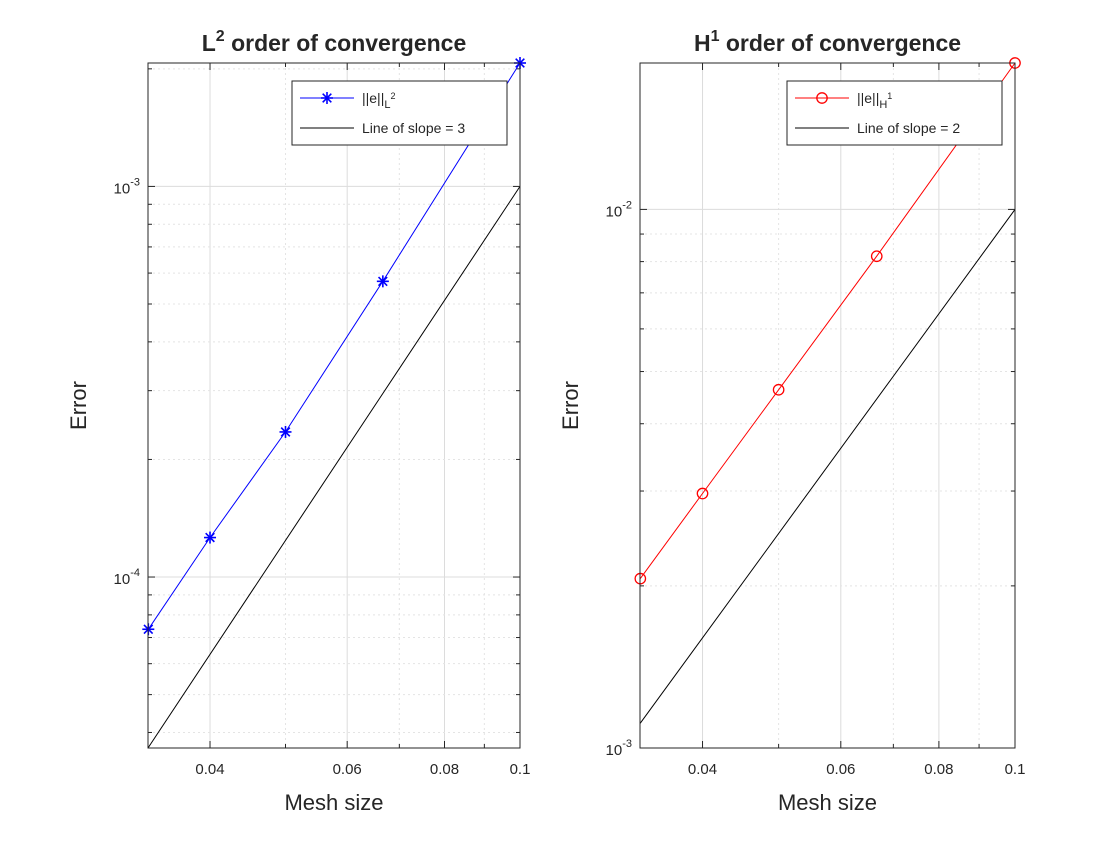 The image size is (1120, 845). What do you see at coordinates (413, 128) in the screenshot?
I see `legend-entry: Line of slope = 3` at bounding box center [413, 128].